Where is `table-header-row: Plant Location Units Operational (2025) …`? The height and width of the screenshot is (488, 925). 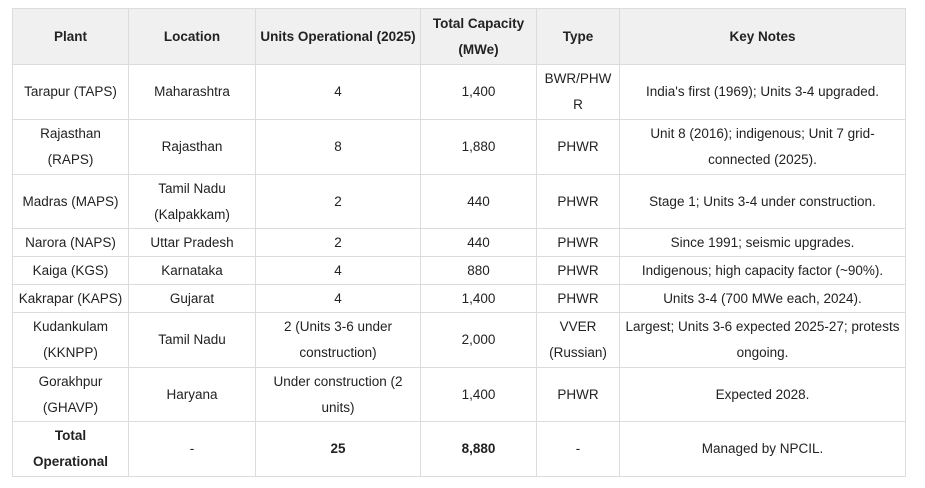 table-header-row: Plant Location Units Operational (2025) … is located at coordinates (459, 36).